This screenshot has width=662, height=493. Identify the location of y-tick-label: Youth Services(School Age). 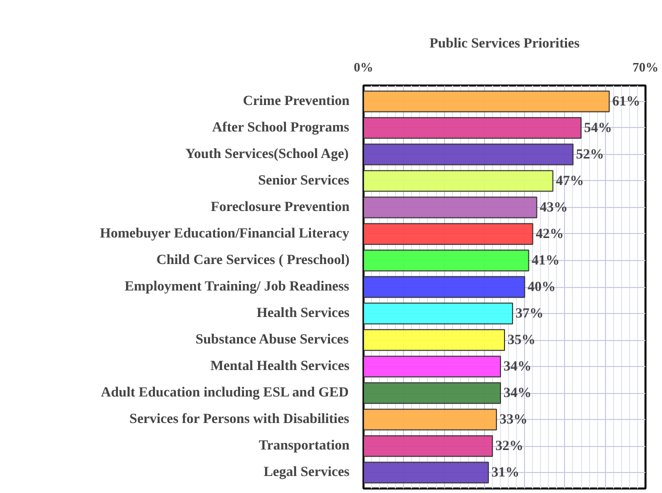
(267, 154).